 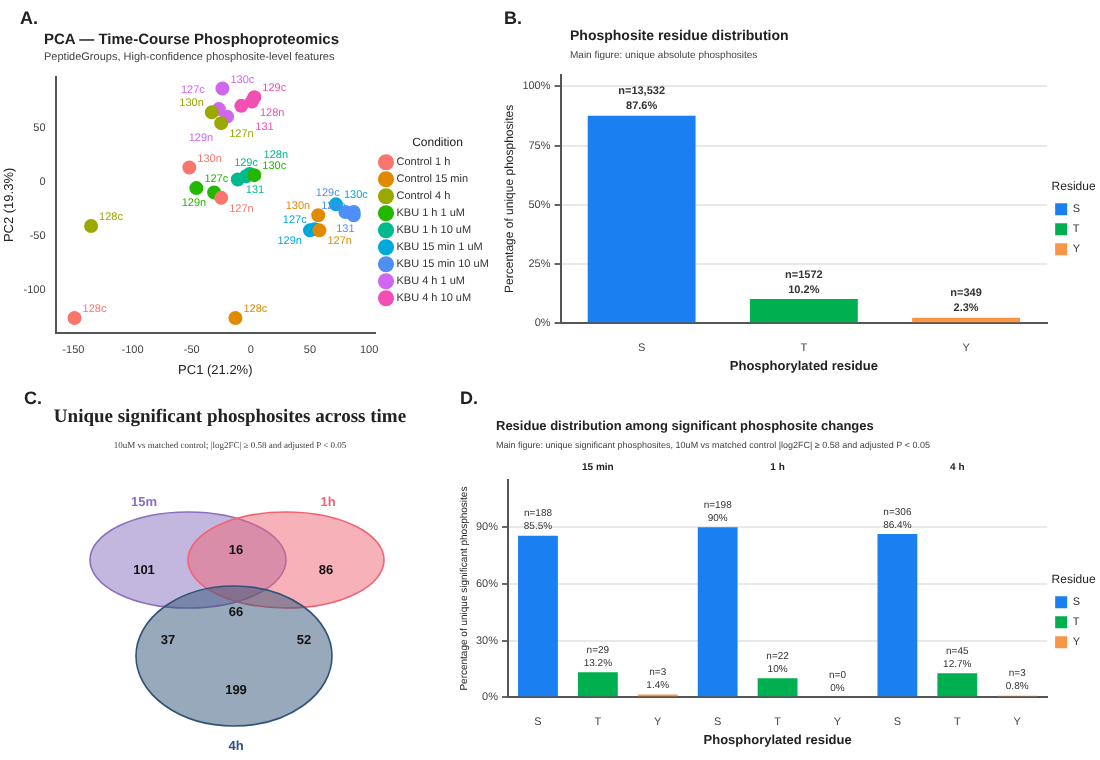 I want to click on text: C., so click(x=33, y=398).